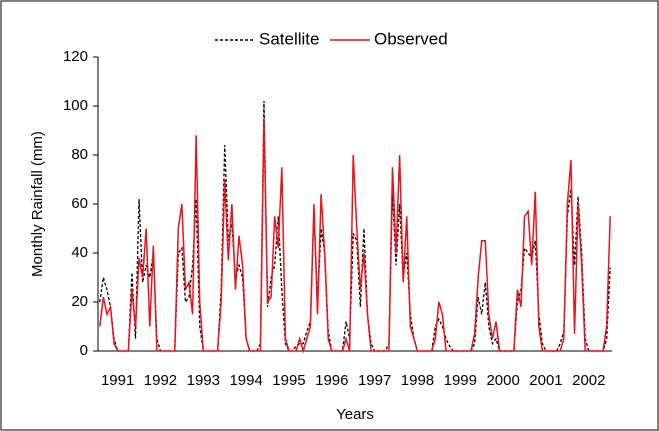 This screenshot has height=431, width=659. Describe the element at coordinates (288, 380) in the screenshot. I see `x-tick-label: 1995` at that location.